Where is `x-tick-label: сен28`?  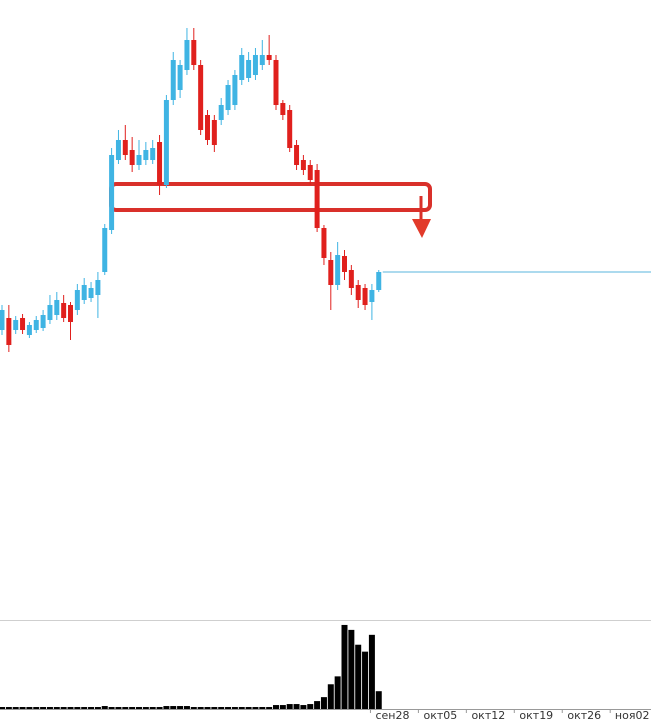
x-tick-label: сен28 is located at coordinates (392, 714).